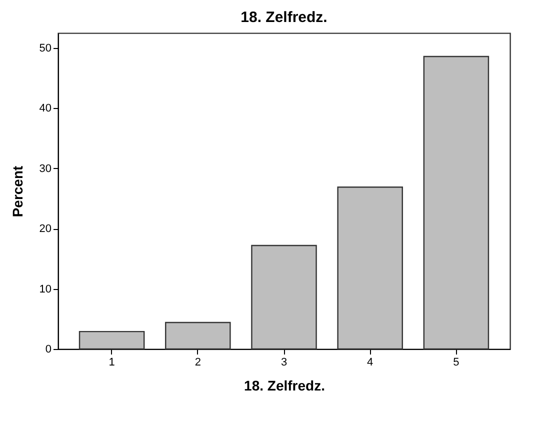 The image size is (533, 421). Describe the element at coordinates (197, 362) in the screenshot. I see `x-tick-label: 2` at that location.